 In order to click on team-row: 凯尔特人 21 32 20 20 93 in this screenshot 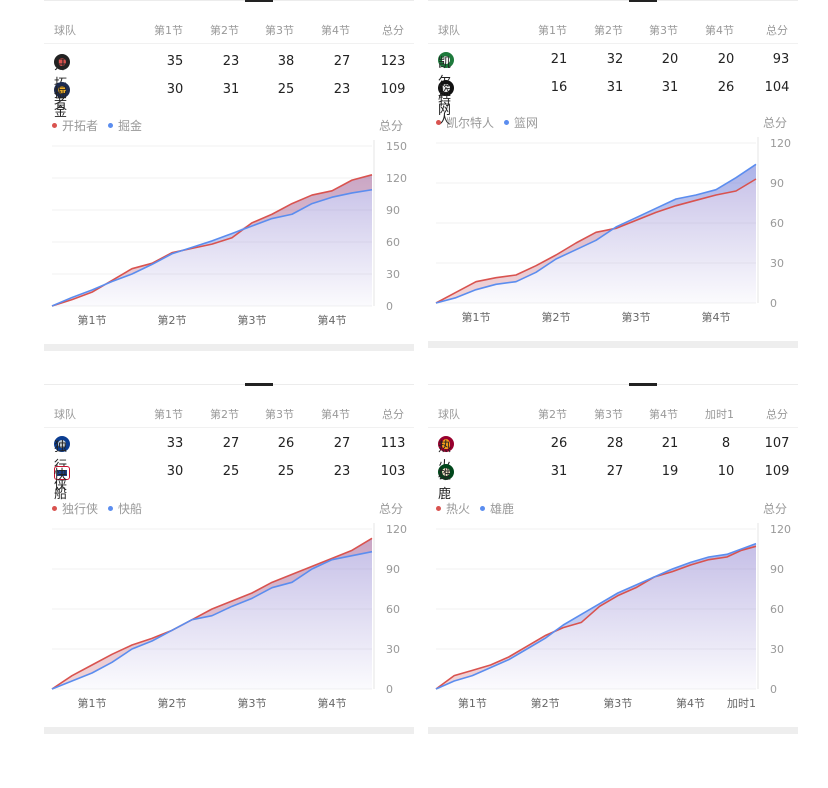, I will do `click(613, 90)`.